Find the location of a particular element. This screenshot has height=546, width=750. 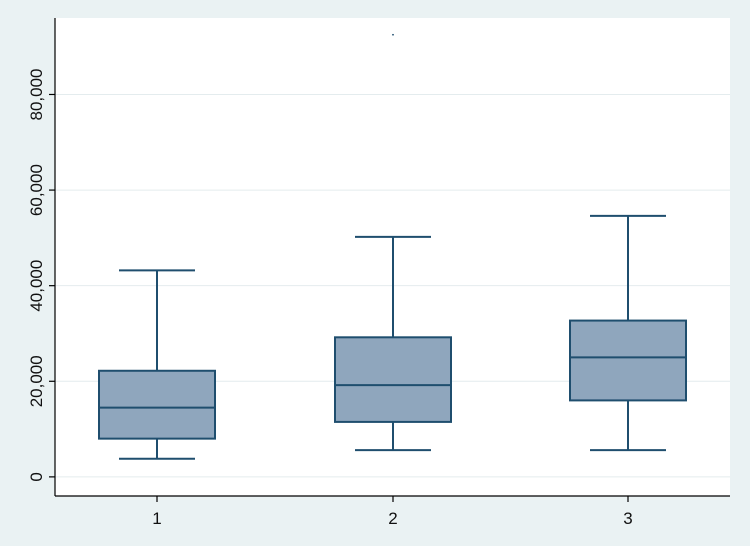

y-axis-ticks: 0 20,000 40,000 60,000 80,000 is located at coordinates (41, 275).